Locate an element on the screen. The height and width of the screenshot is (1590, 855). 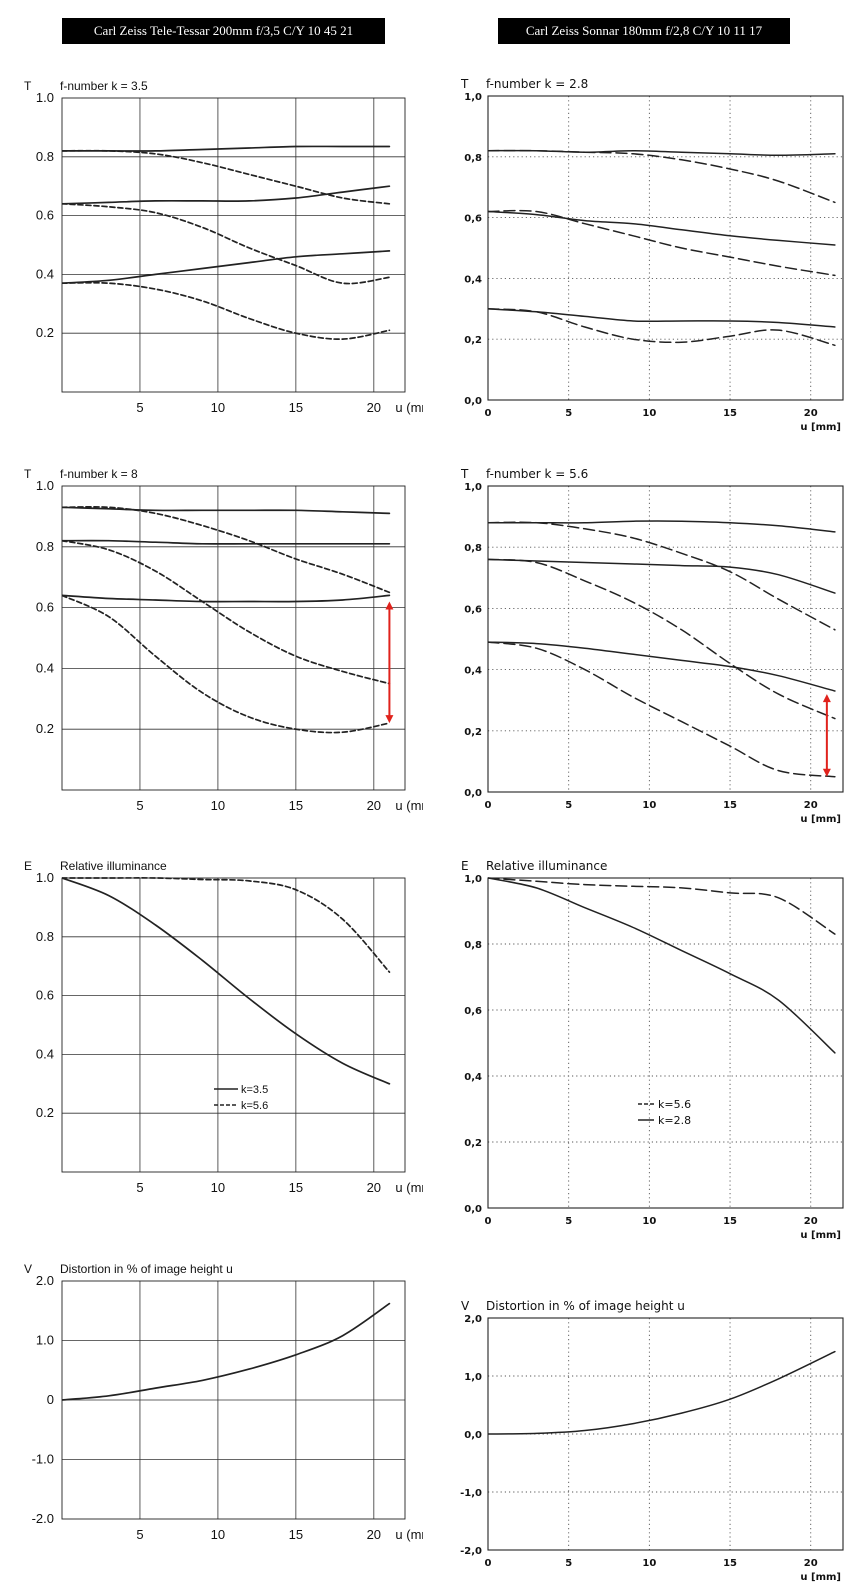
legend-label: k=2.8 is located at coordinates (674, 1120).